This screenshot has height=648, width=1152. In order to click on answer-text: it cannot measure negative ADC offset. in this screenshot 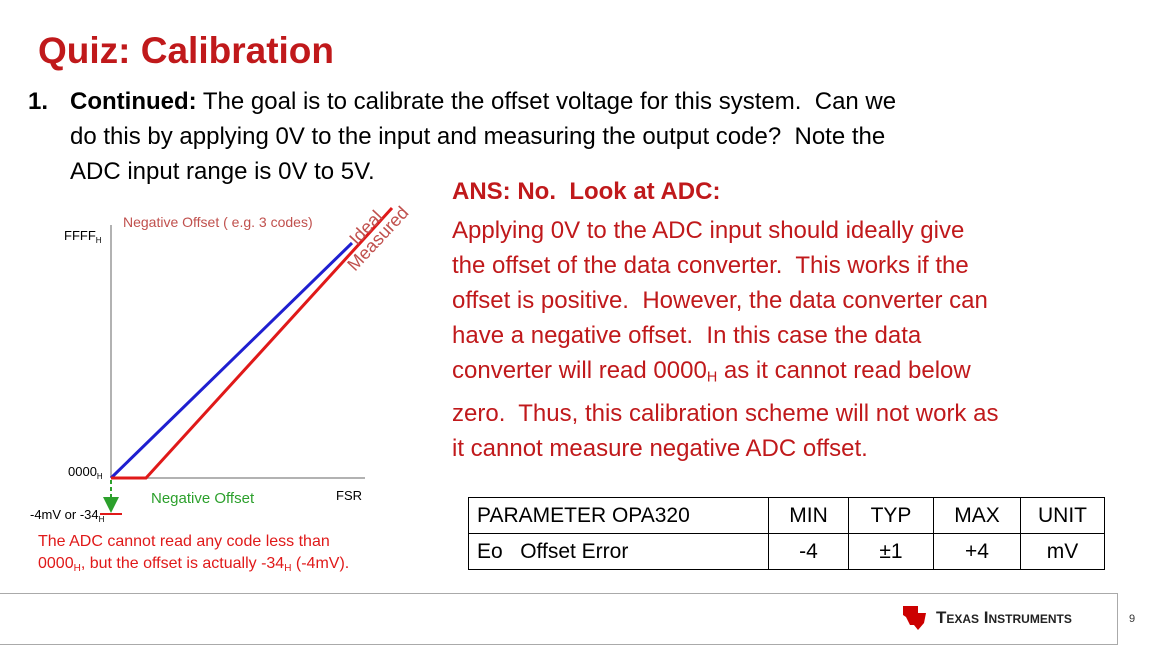, I will do `click(660, 448)`.